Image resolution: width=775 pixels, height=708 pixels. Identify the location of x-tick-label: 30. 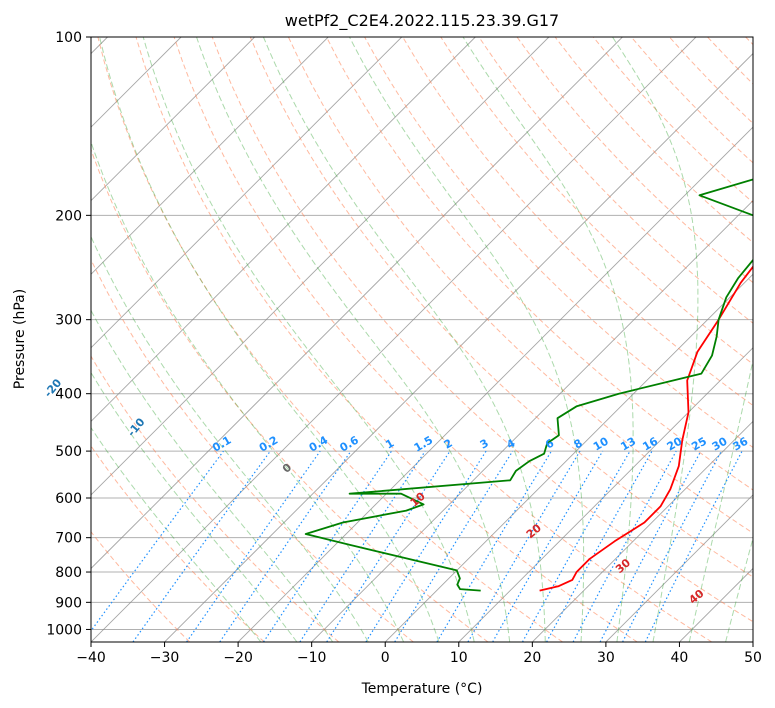
(606, 658).